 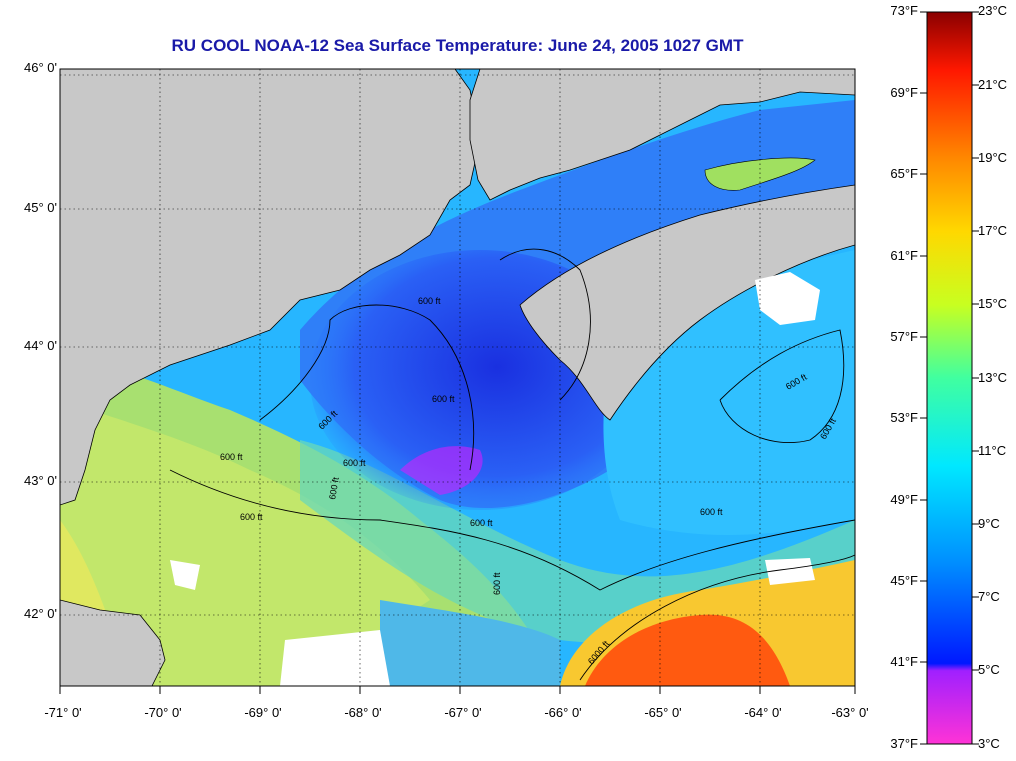 I want to click on colorbar-f-label: 73°F, so click(x=904, y=10).